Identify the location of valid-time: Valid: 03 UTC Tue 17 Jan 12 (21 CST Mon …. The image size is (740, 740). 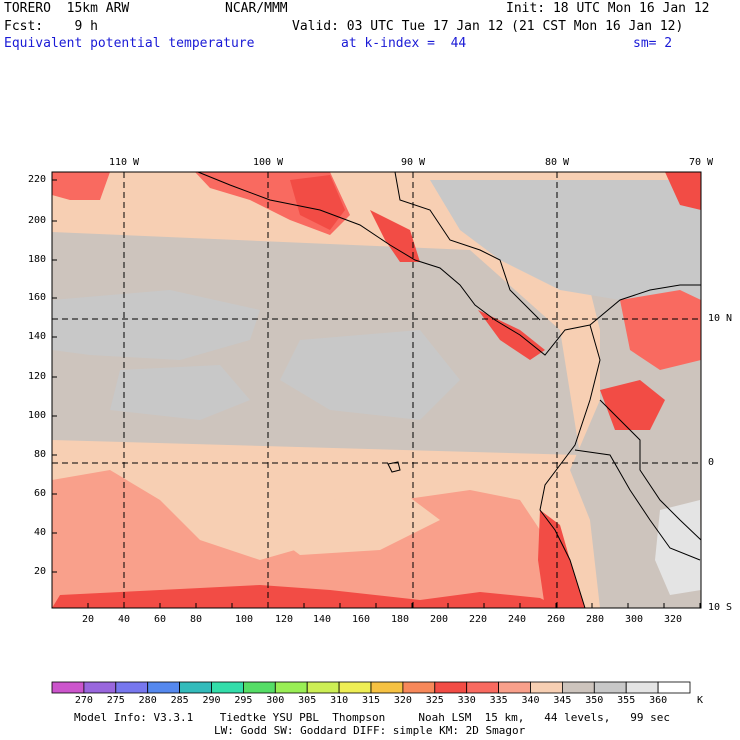
(488, 26).